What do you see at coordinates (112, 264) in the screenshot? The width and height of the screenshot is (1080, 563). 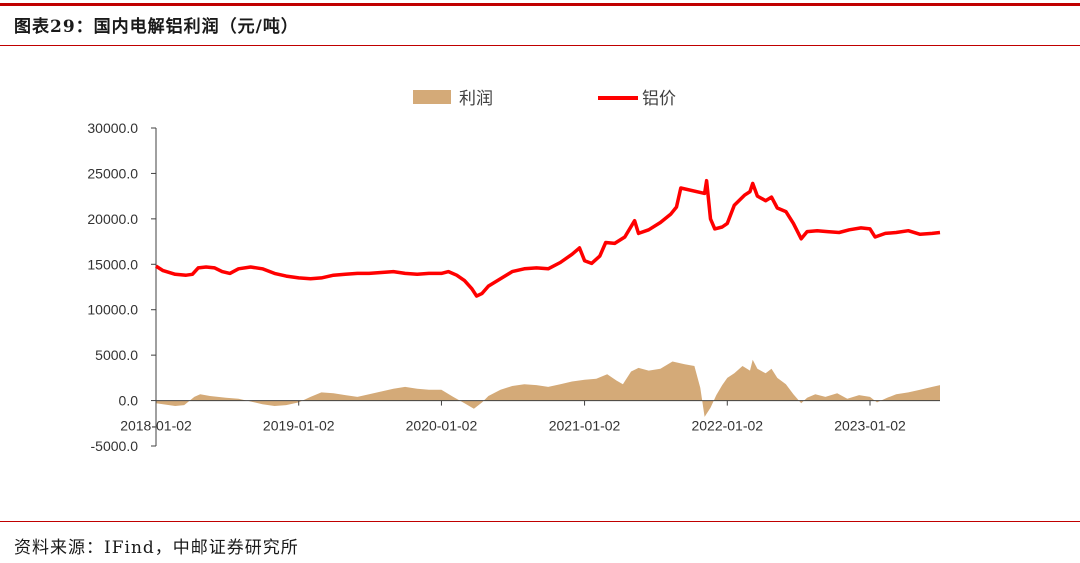 I see `y-tick-label: 15000.0` at bounding box center [112, 264].